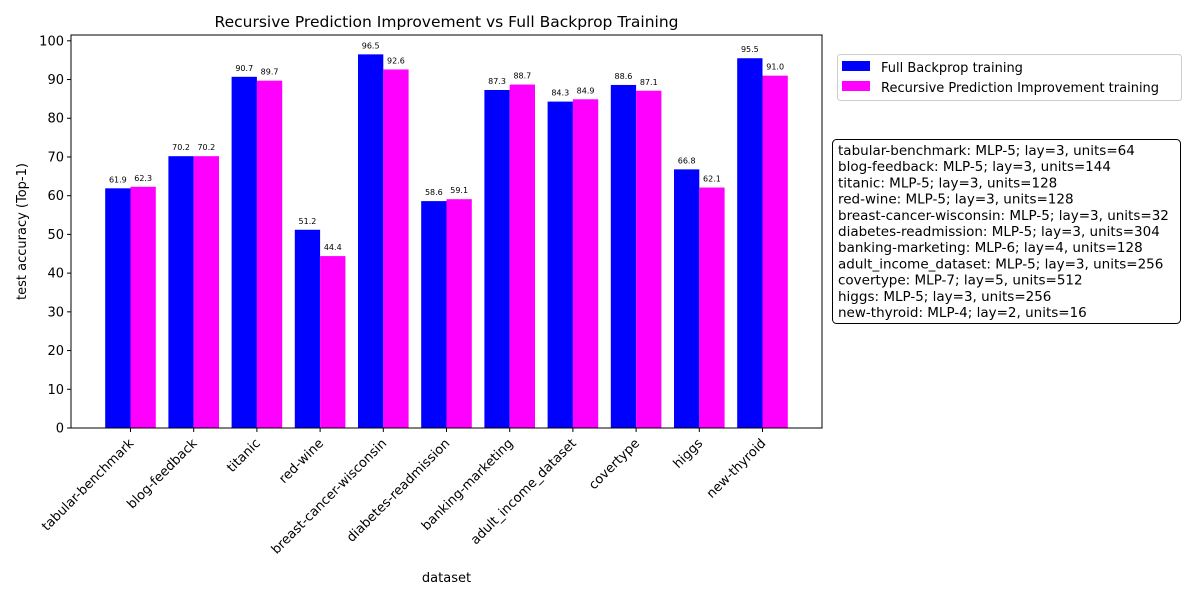 The height and width of the screenshot is (600, 1200). What do you see at coordinates (22, 231) in the screenshot?
I see `y-axis-title: test accuracy (Top-1)` at bounding box center [22, 231].